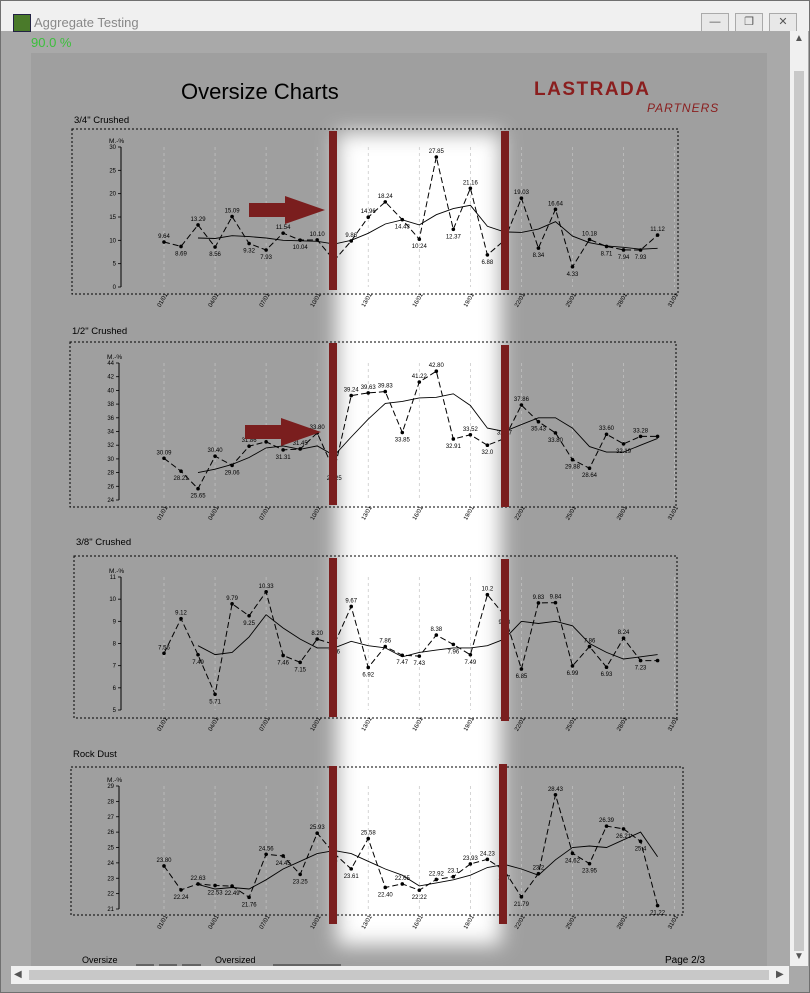  I want to click on data-label: 9.79, so click(232, 599).